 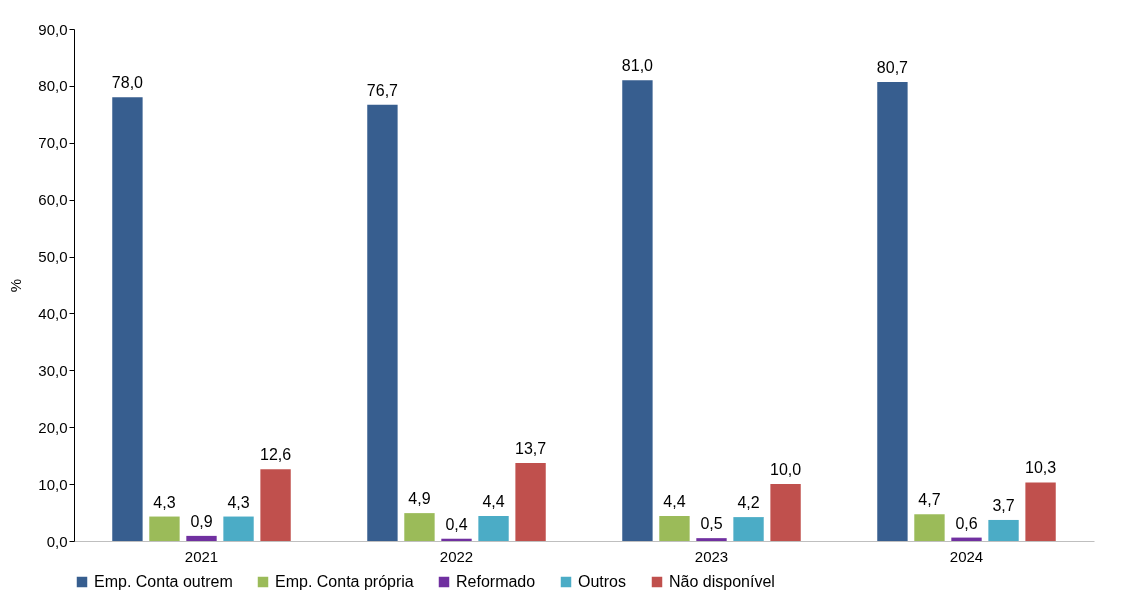 What do you see at coordinates (456, 524) in the screenshot?
I see `data-label: 0,4` at bounding box center [456, 524].